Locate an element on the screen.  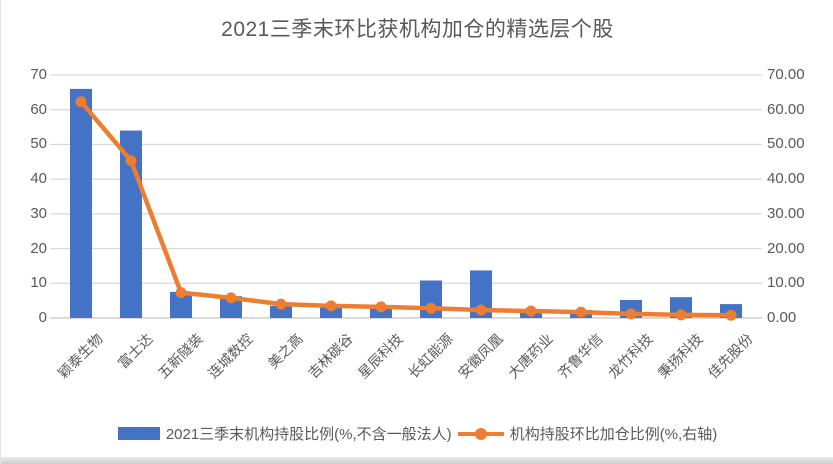
line-point-颖泰生物 is located at coordinates (81, 102).